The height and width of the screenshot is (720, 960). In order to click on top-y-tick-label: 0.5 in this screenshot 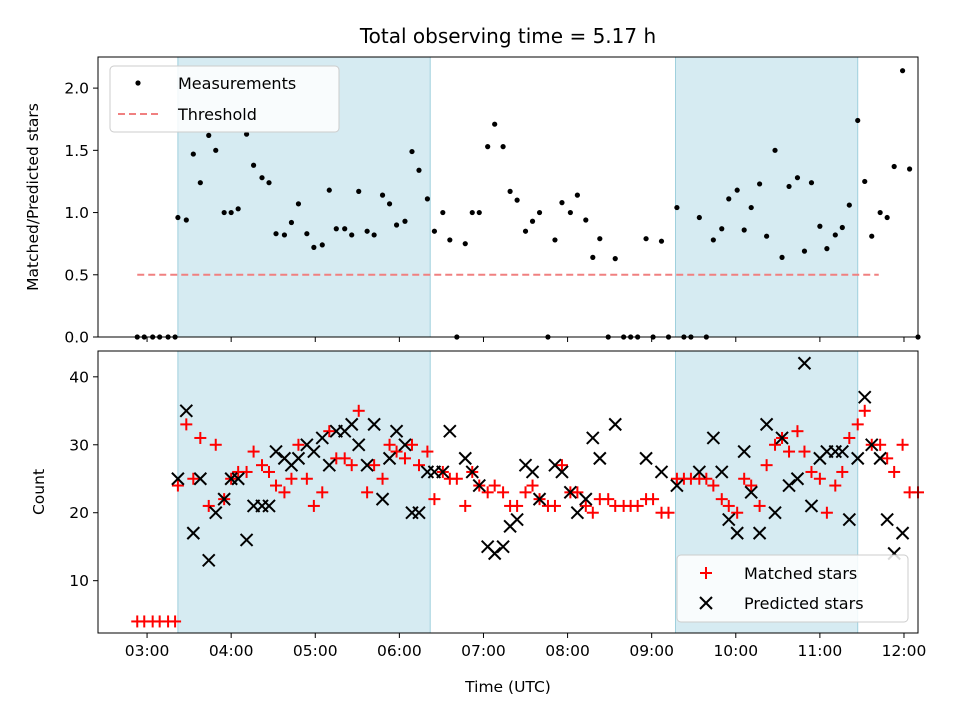, I will do `click(76, 275)`.